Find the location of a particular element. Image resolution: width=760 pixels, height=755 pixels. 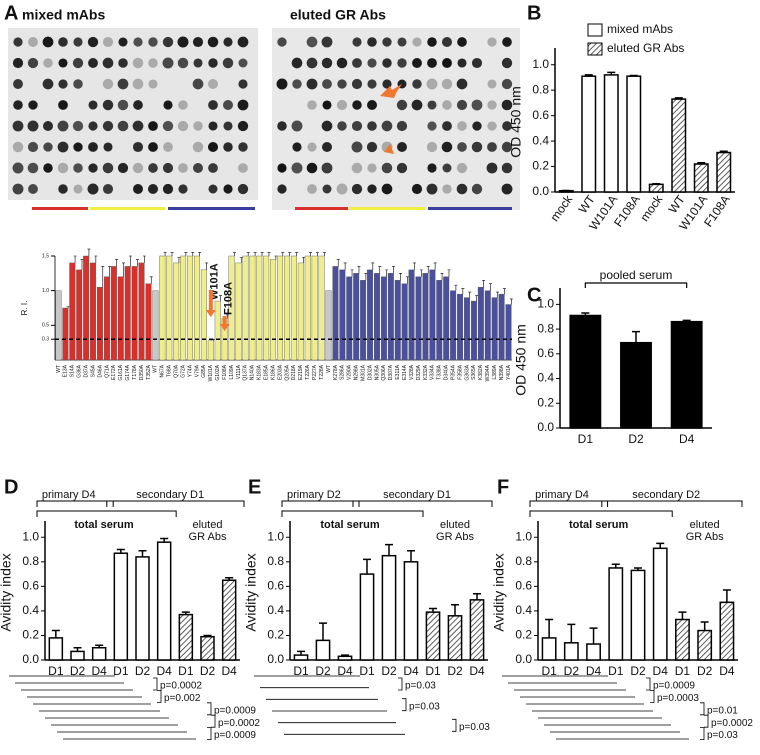

blot-title: eluted GR Abs is located at coordinates (338, 15).